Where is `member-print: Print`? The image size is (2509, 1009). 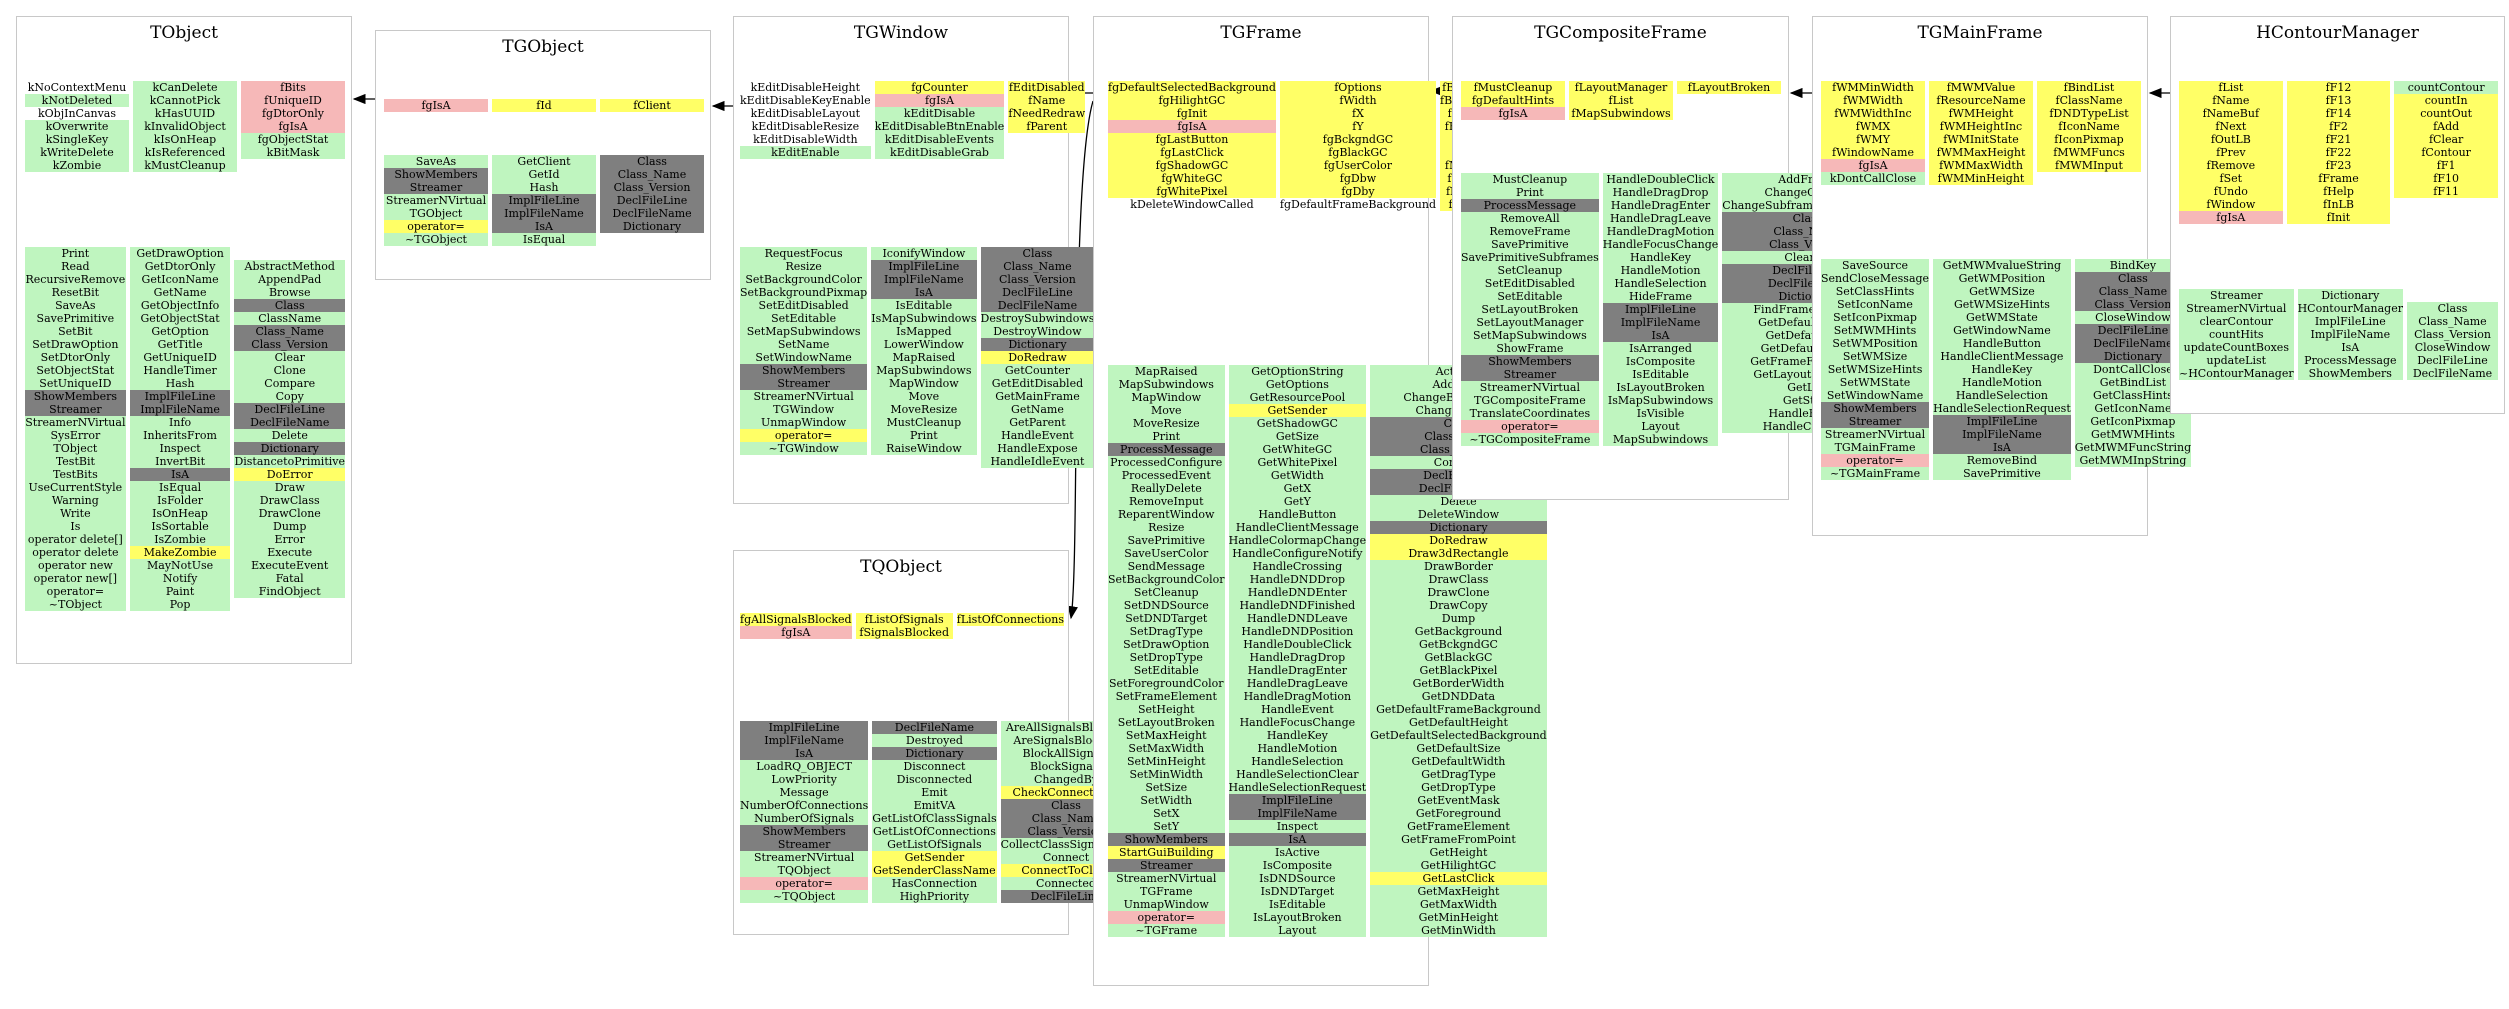 member-print: Print is located at coordinates (1530, 192).